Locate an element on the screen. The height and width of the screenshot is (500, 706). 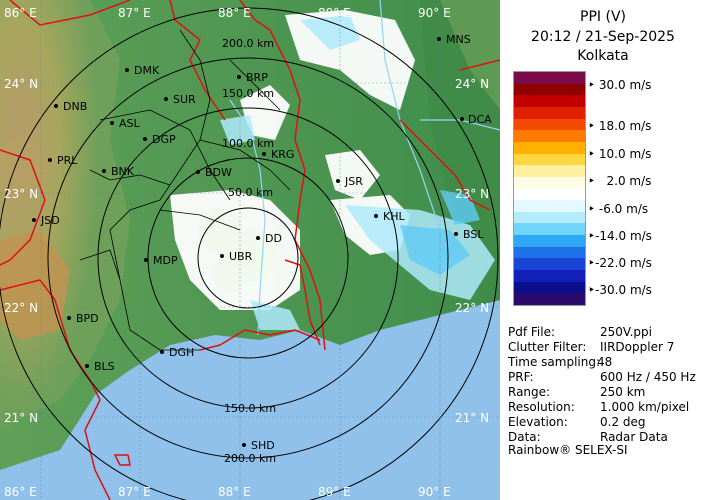
city-marker: SUR is located at coordinates (180, 99).